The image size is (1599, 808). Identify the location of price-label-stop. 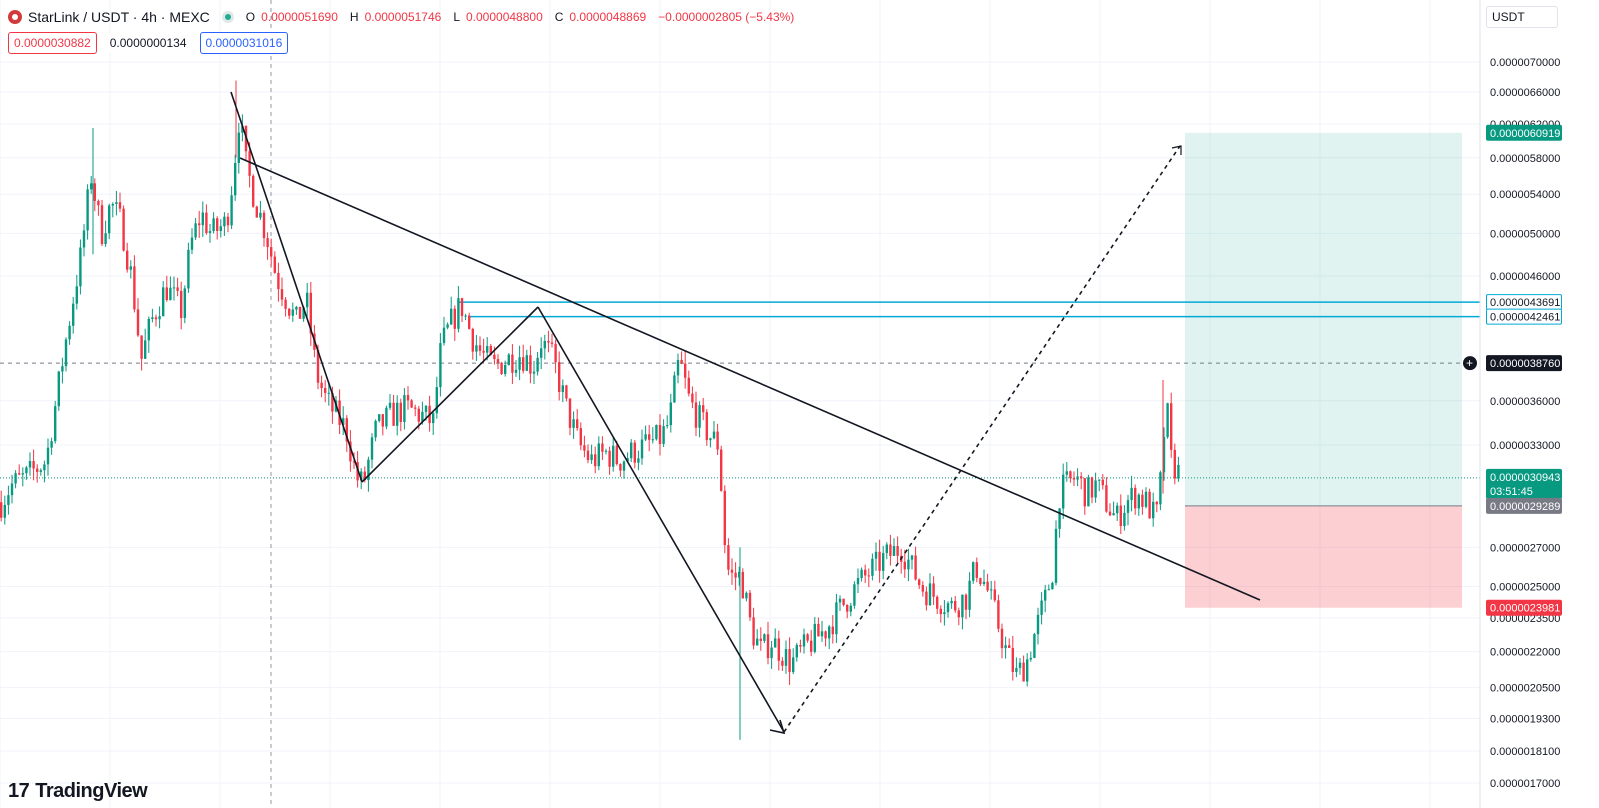
(1524, 607).